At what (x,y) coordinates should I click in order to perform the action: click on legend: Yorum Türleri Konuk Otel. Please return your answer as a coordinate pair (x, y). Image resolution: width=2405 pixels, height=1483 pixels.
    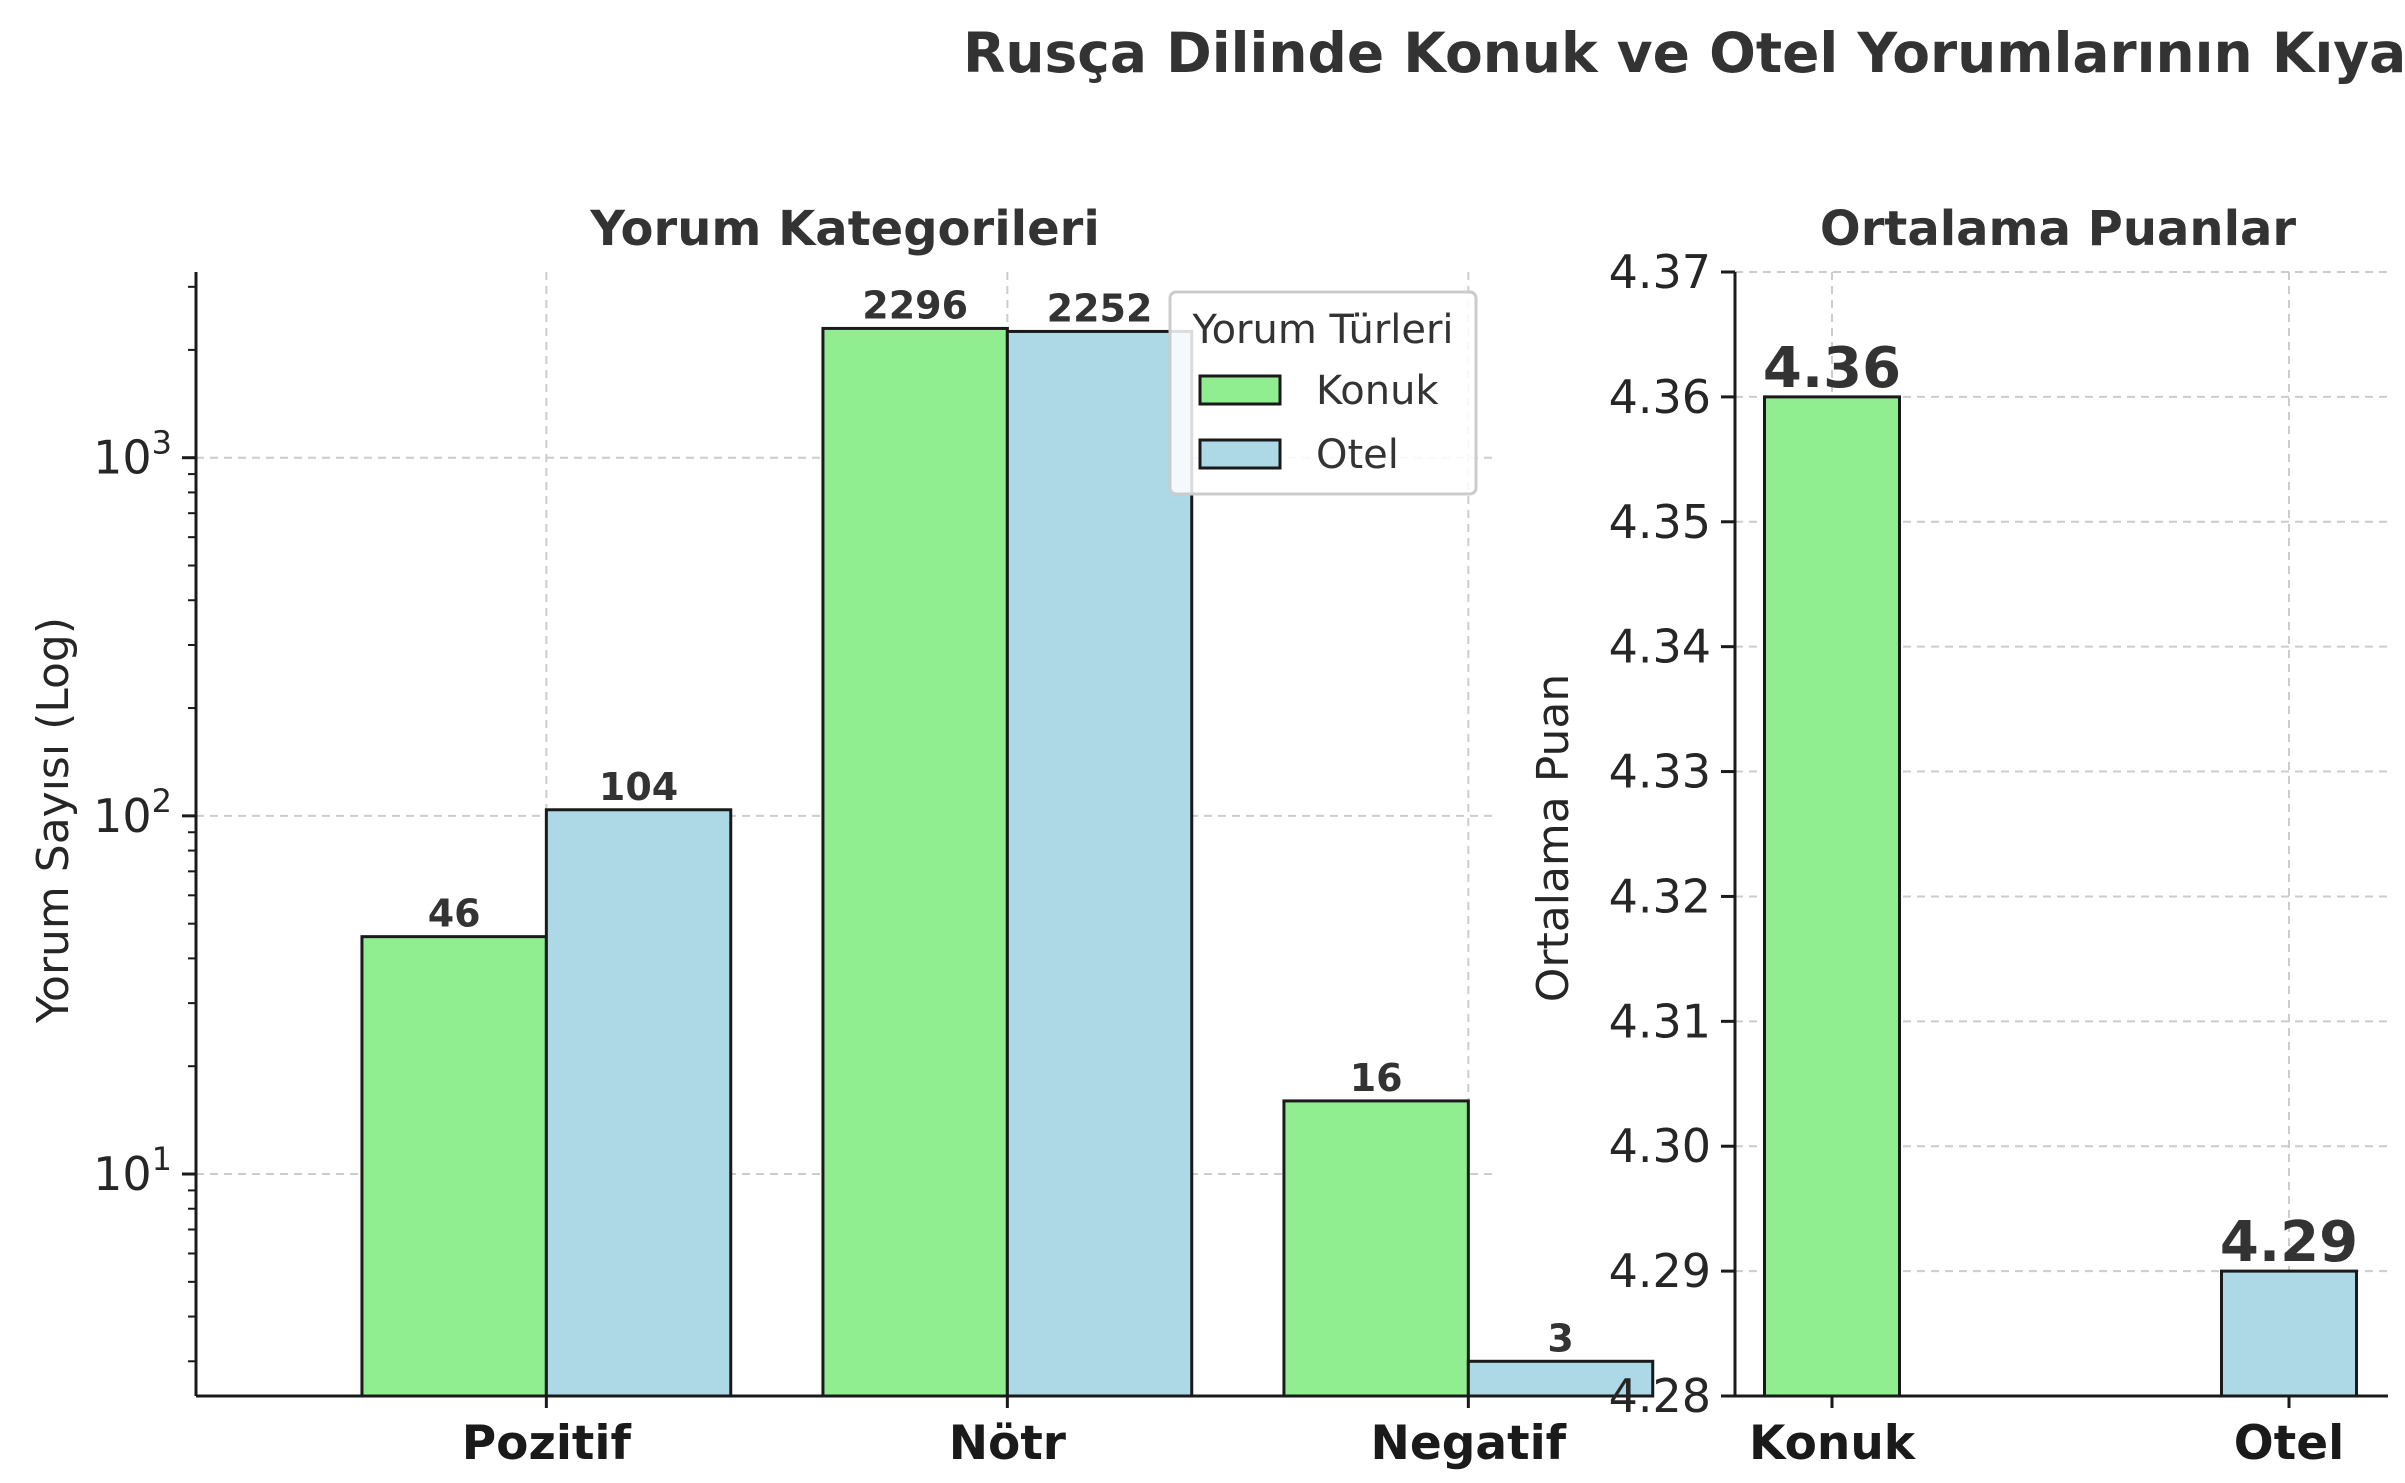
    Looking at the image, I should click on (1323, 393).